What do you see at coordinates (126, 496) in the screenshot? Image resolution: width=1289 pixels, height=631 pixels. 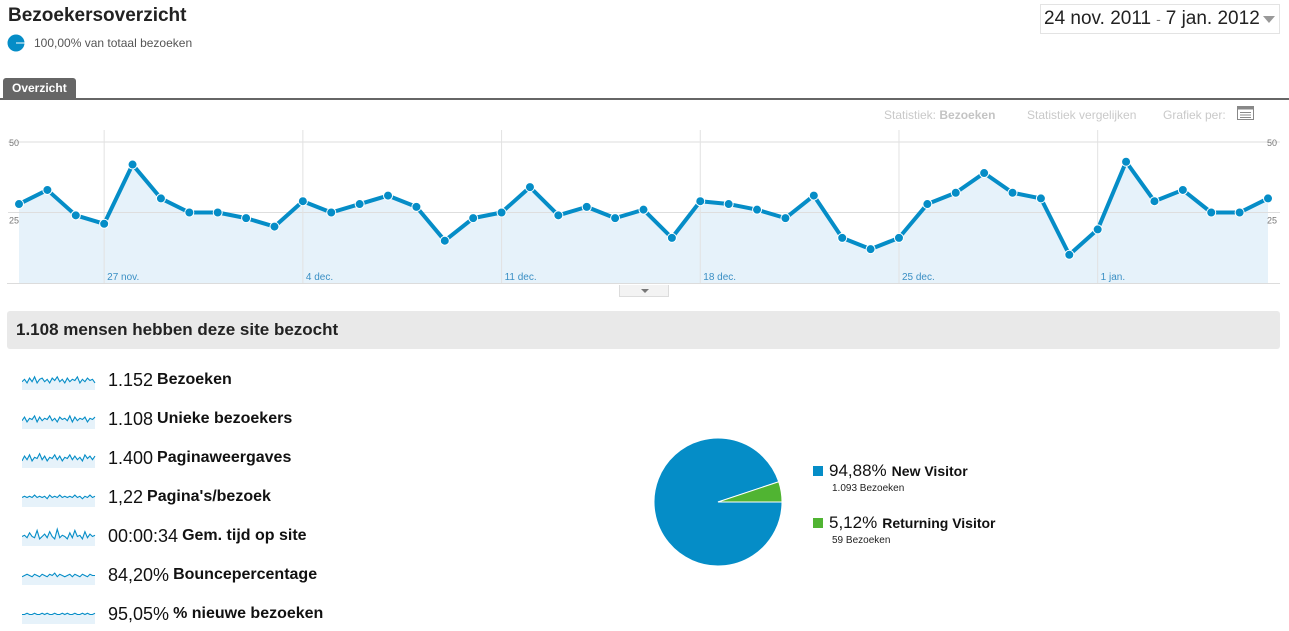 I see `metric-value: 1,22` at bounding box center [126, 496].